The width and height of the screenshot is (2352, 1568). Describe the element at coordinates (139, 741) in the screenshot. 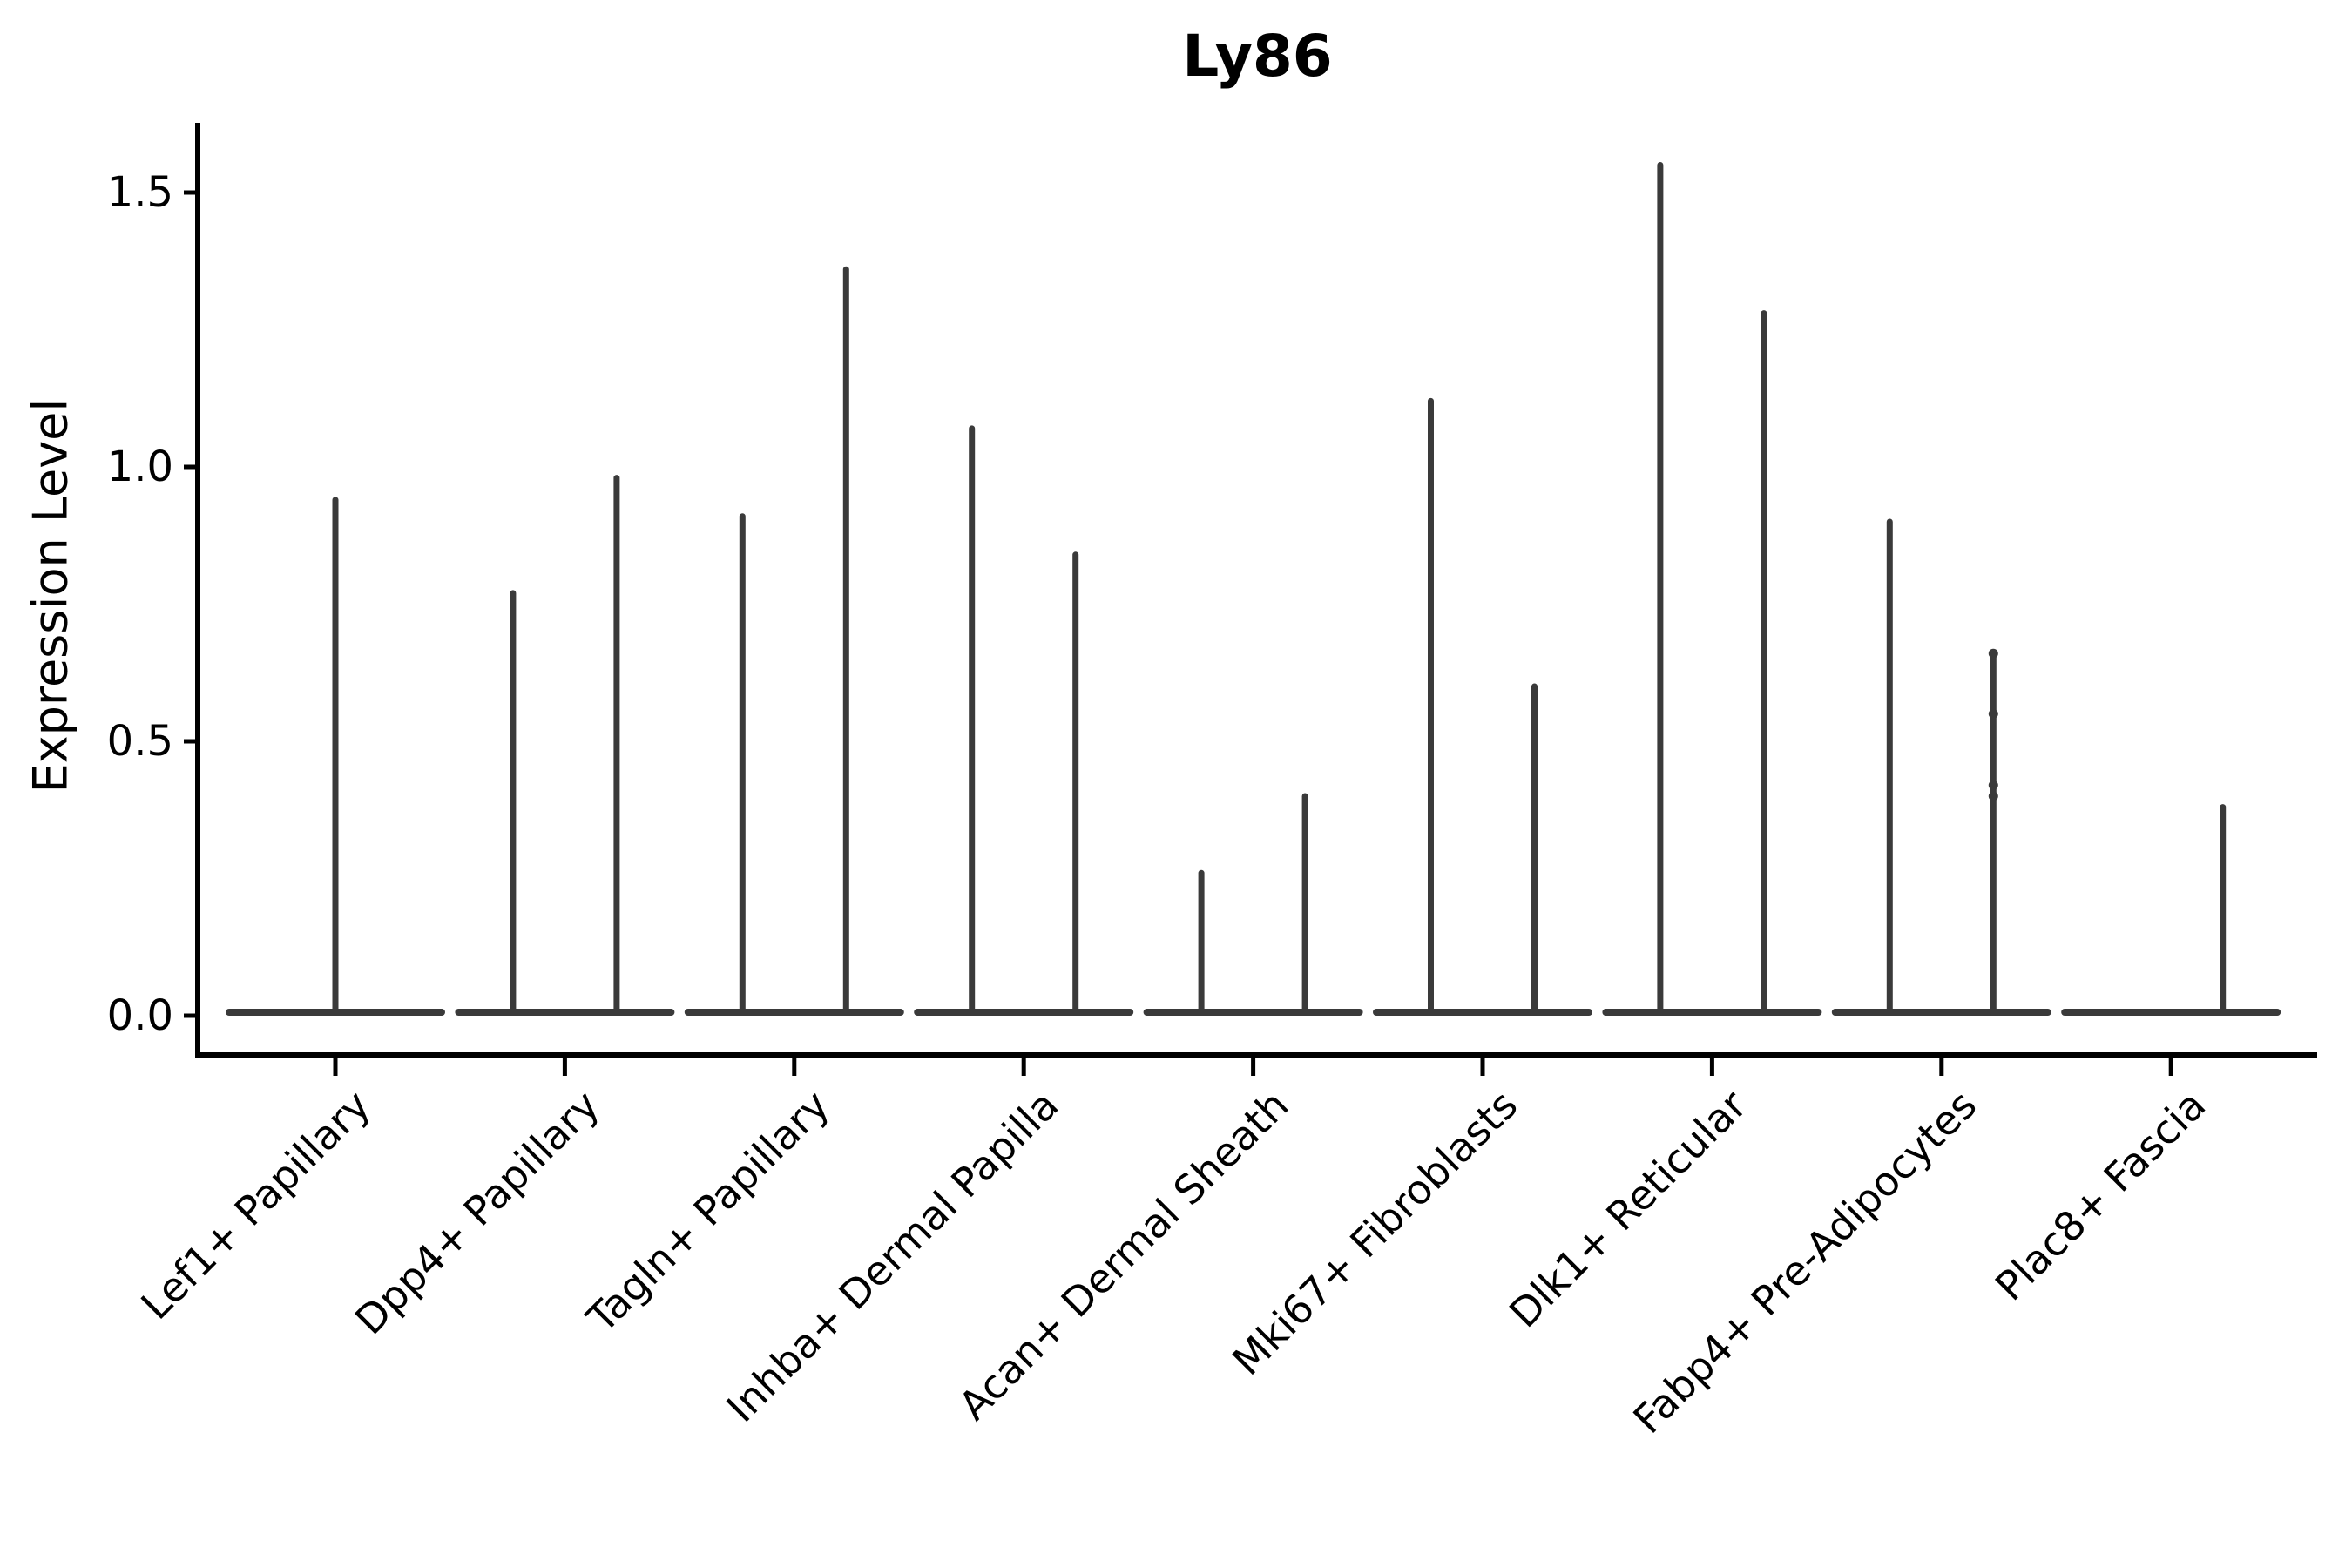

I see `y-tick-label: 0.5` at that location.